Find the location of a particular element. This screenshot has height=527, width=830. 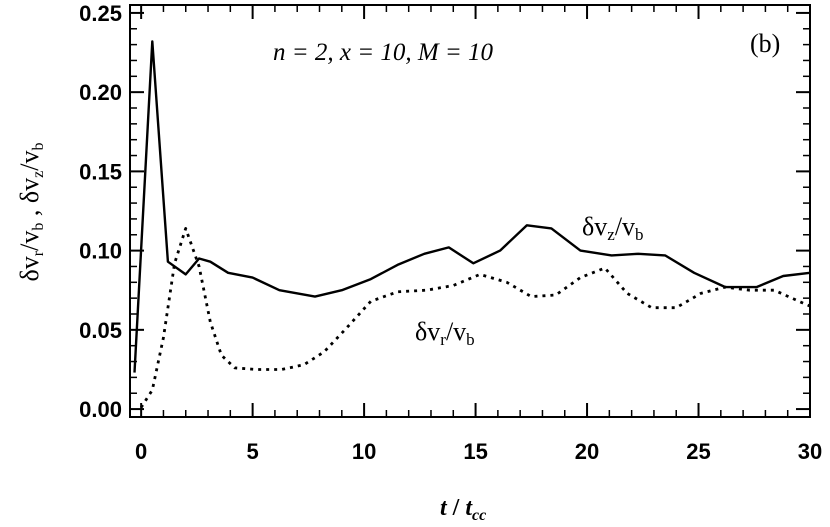

chart-annotation: n = 2, x = 10, M = 10 is located at coordinates (383, 52).